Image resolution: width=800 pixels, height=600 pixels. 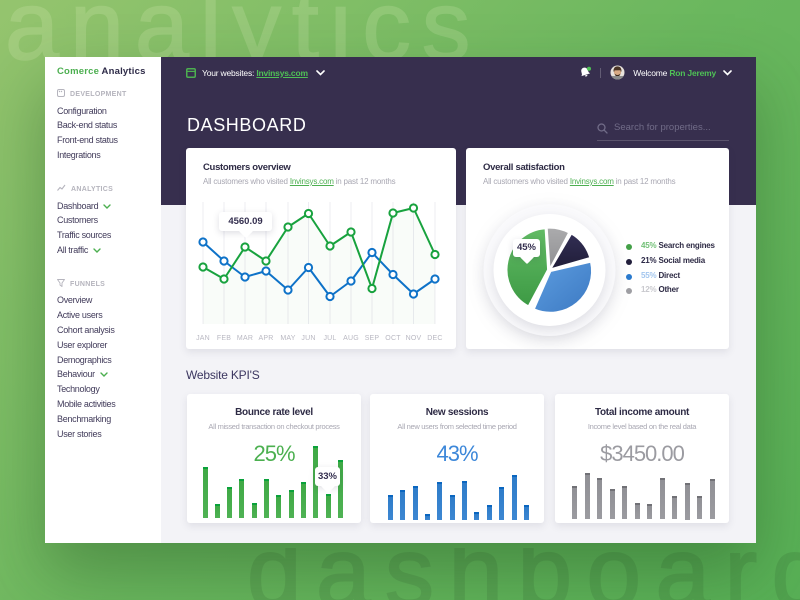 What do you see at coordinates (245, 338) in the screenshot?
I see `svg-text: MAR` at bounding box center [245, 338].